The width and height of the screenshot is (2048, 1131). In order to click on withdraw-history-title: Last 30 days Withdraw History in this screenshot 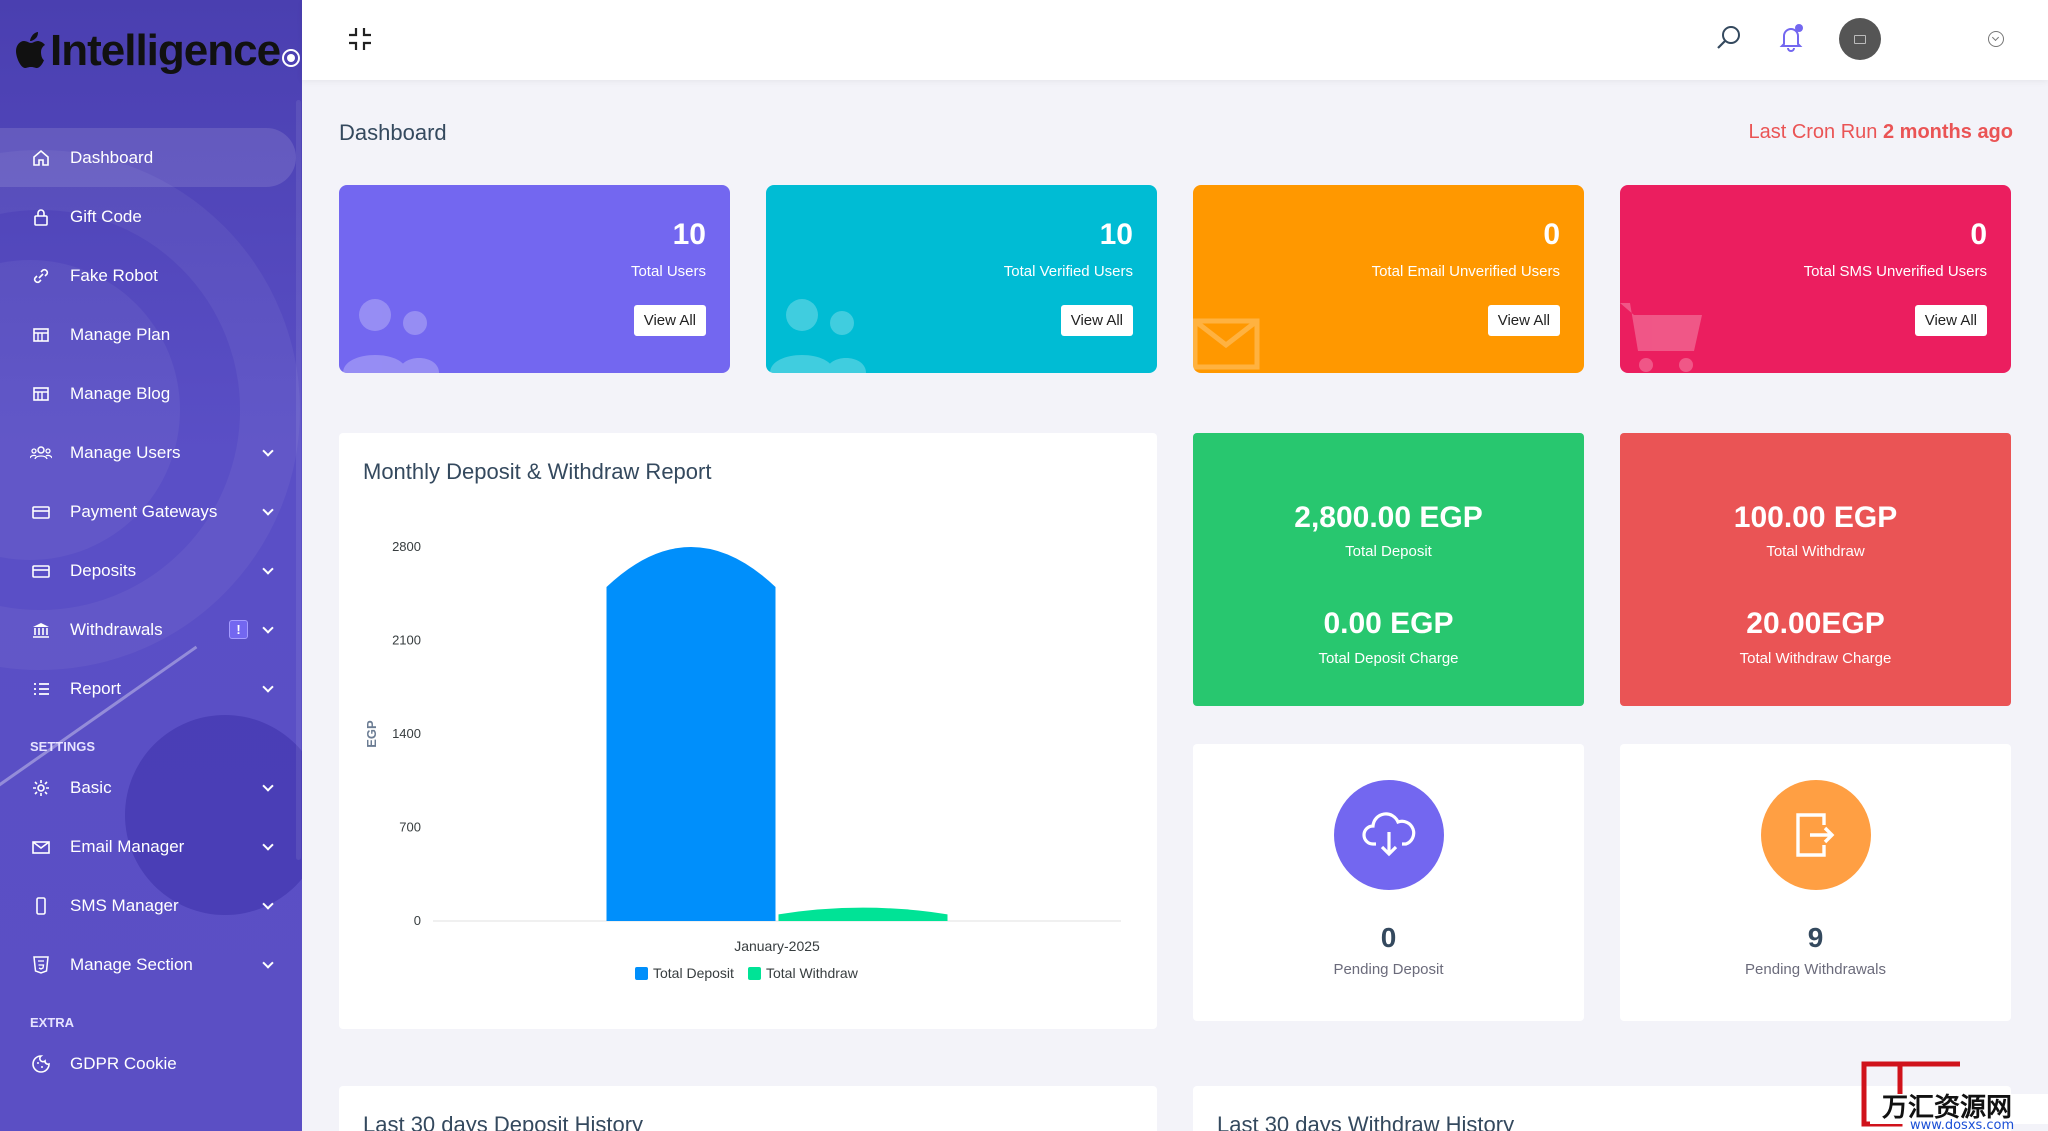, I will do `click(1366, 1121)`.